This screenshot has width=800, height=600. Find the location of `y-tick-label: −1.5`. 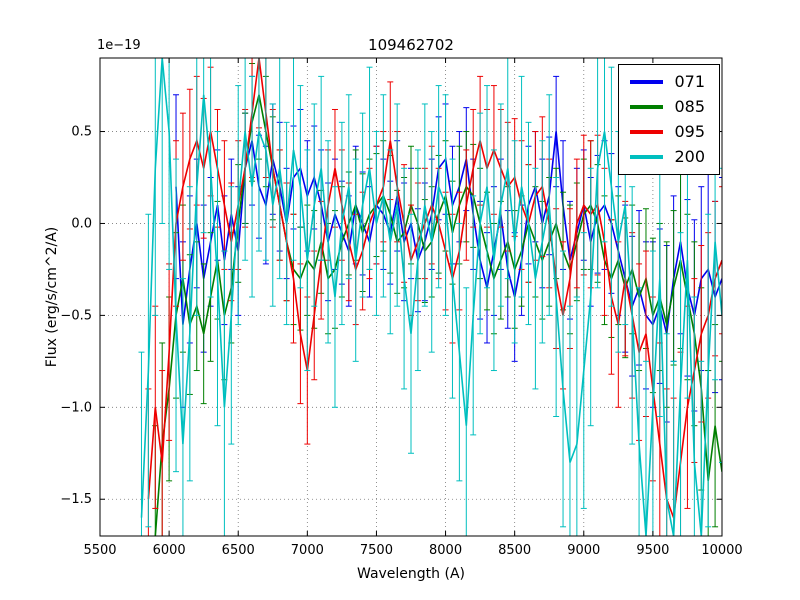

y-tick-label: −1.5 is located at coordinates (76, 499).